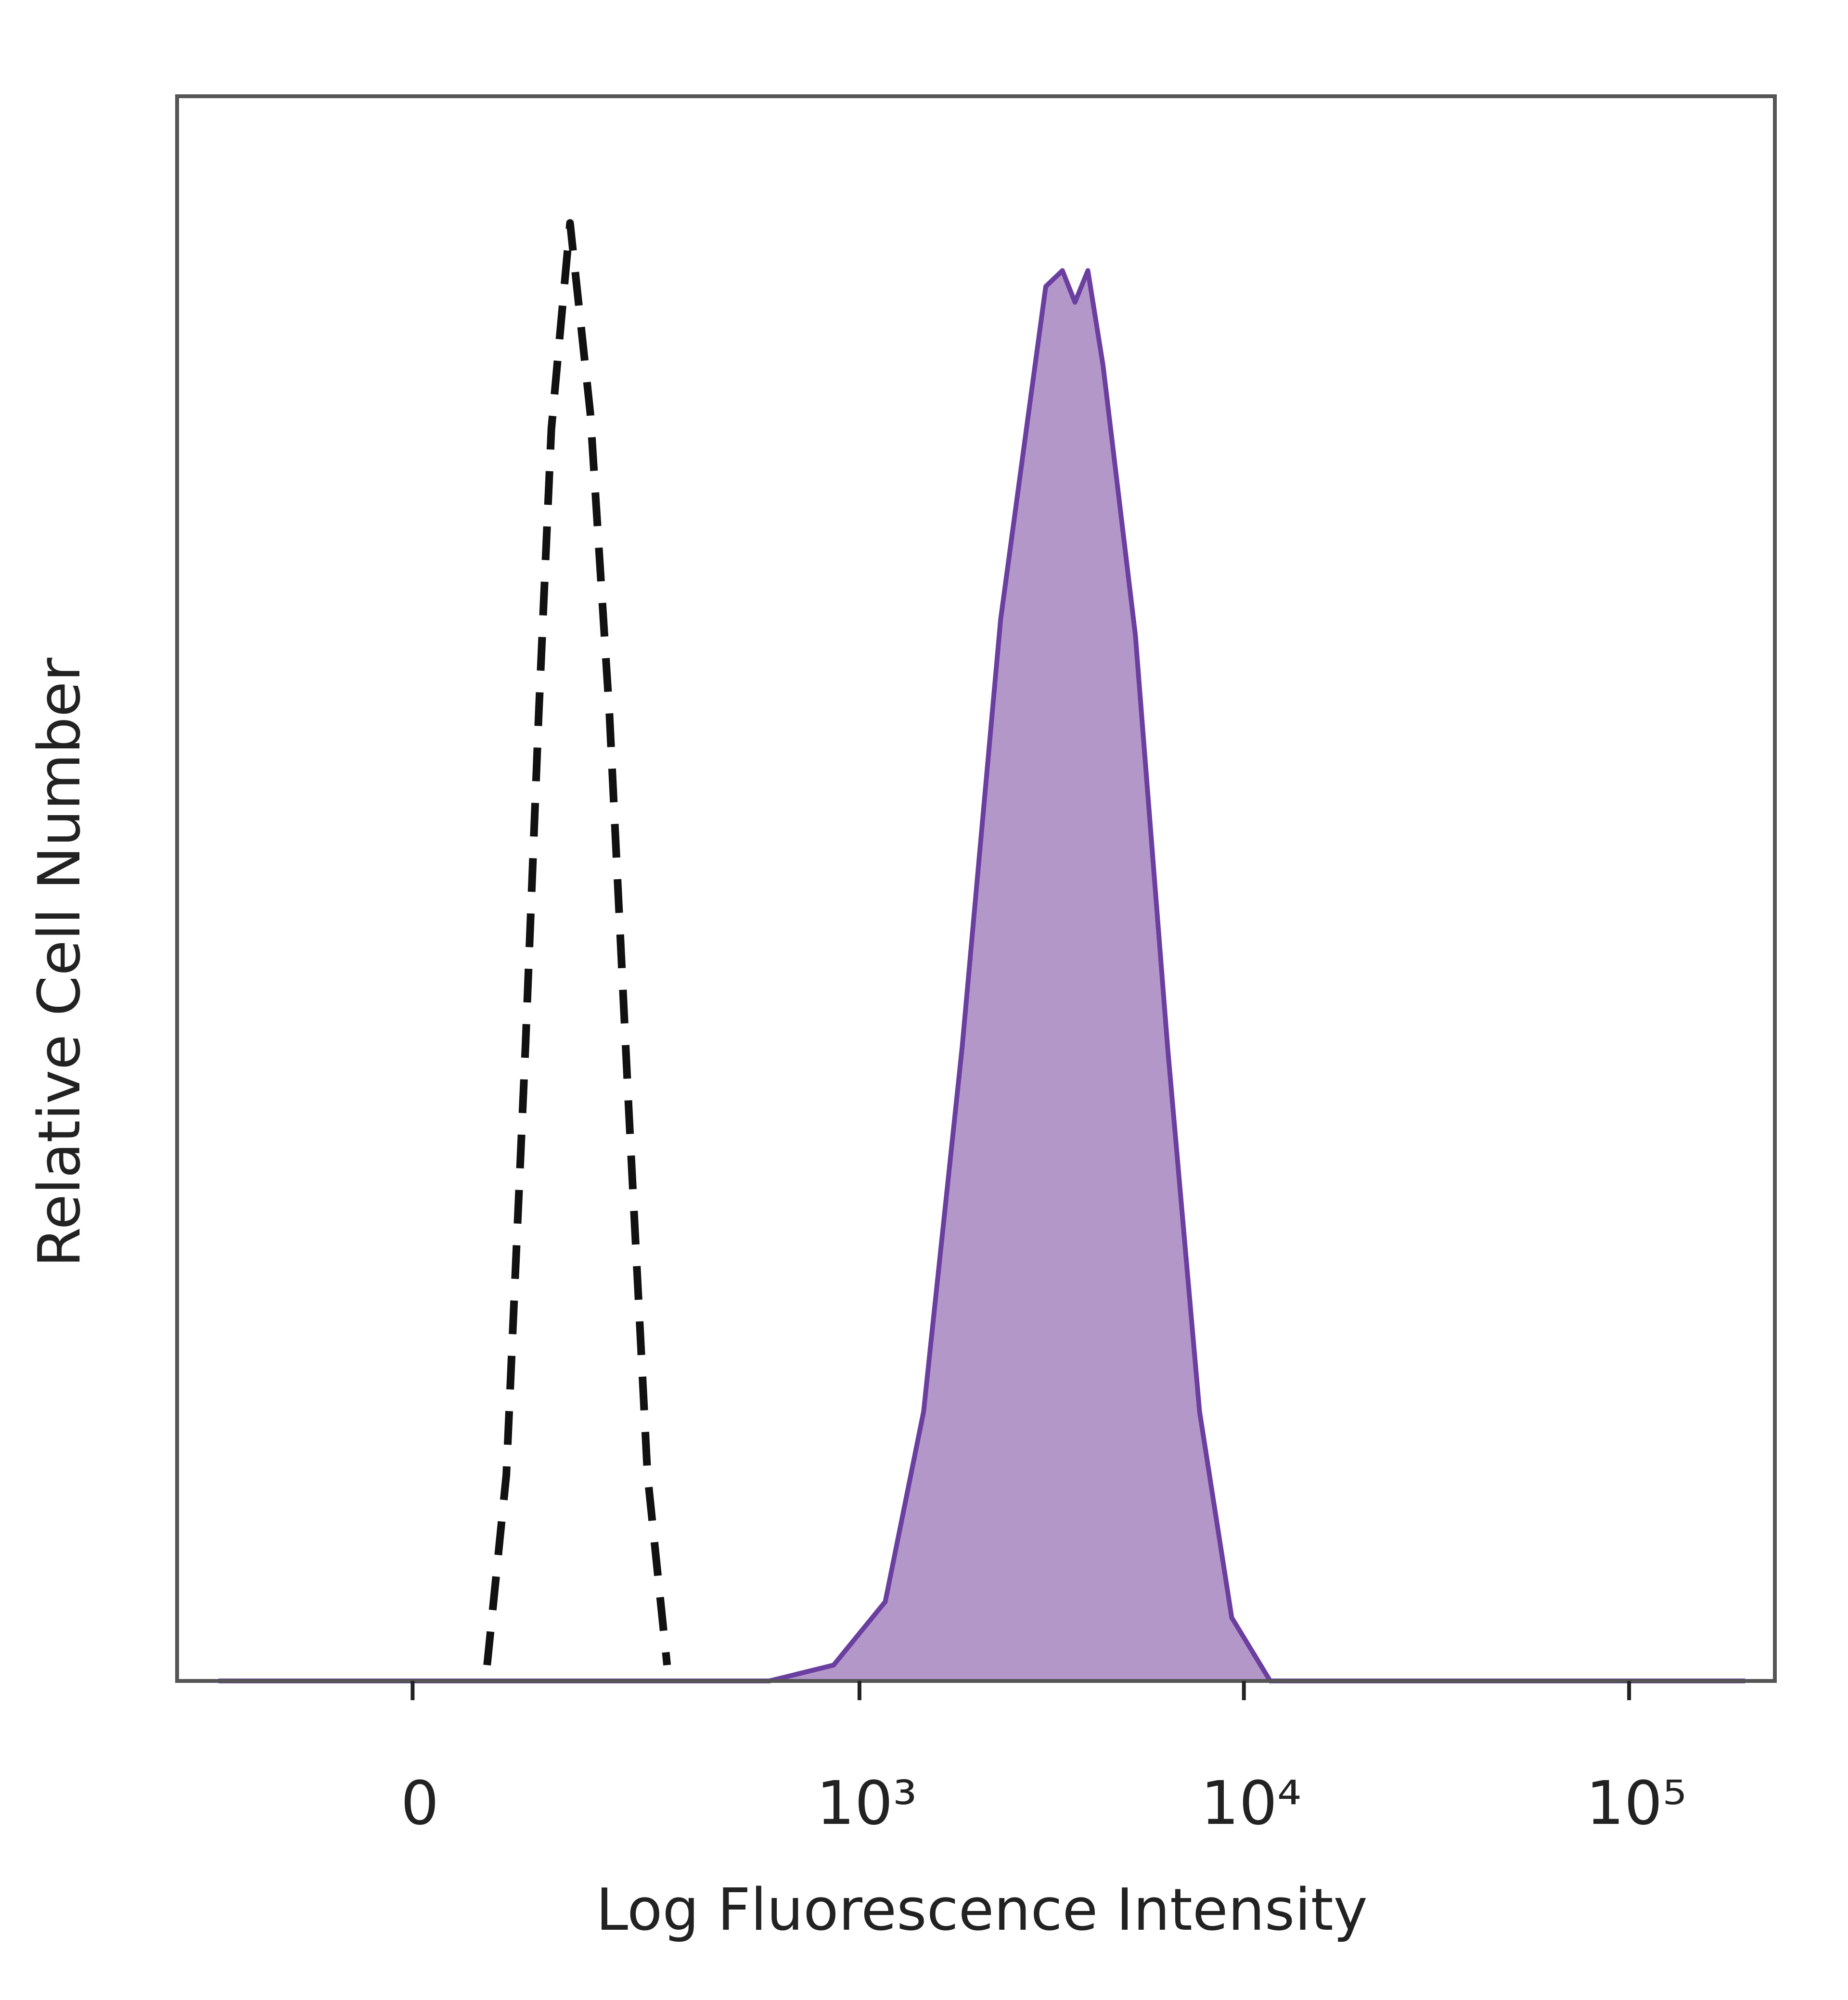  What do you see at coordinates (577, 942) in the screenshot?
I see `histogram-line` at bounding box center [577, 942].